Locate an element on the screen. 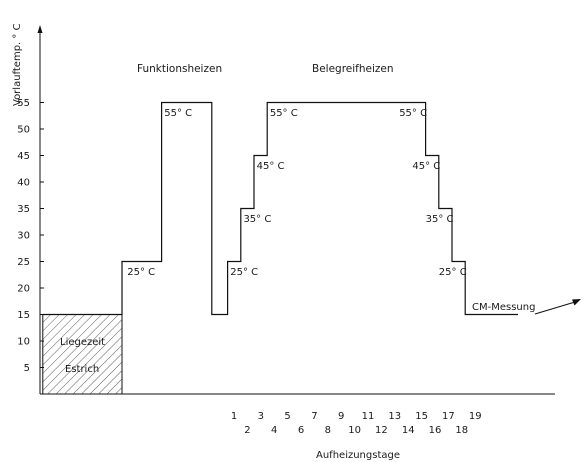 The height and width of the screenshot is (462, 587). cm-messung-arrowhead is located at coordinates (576, 302).